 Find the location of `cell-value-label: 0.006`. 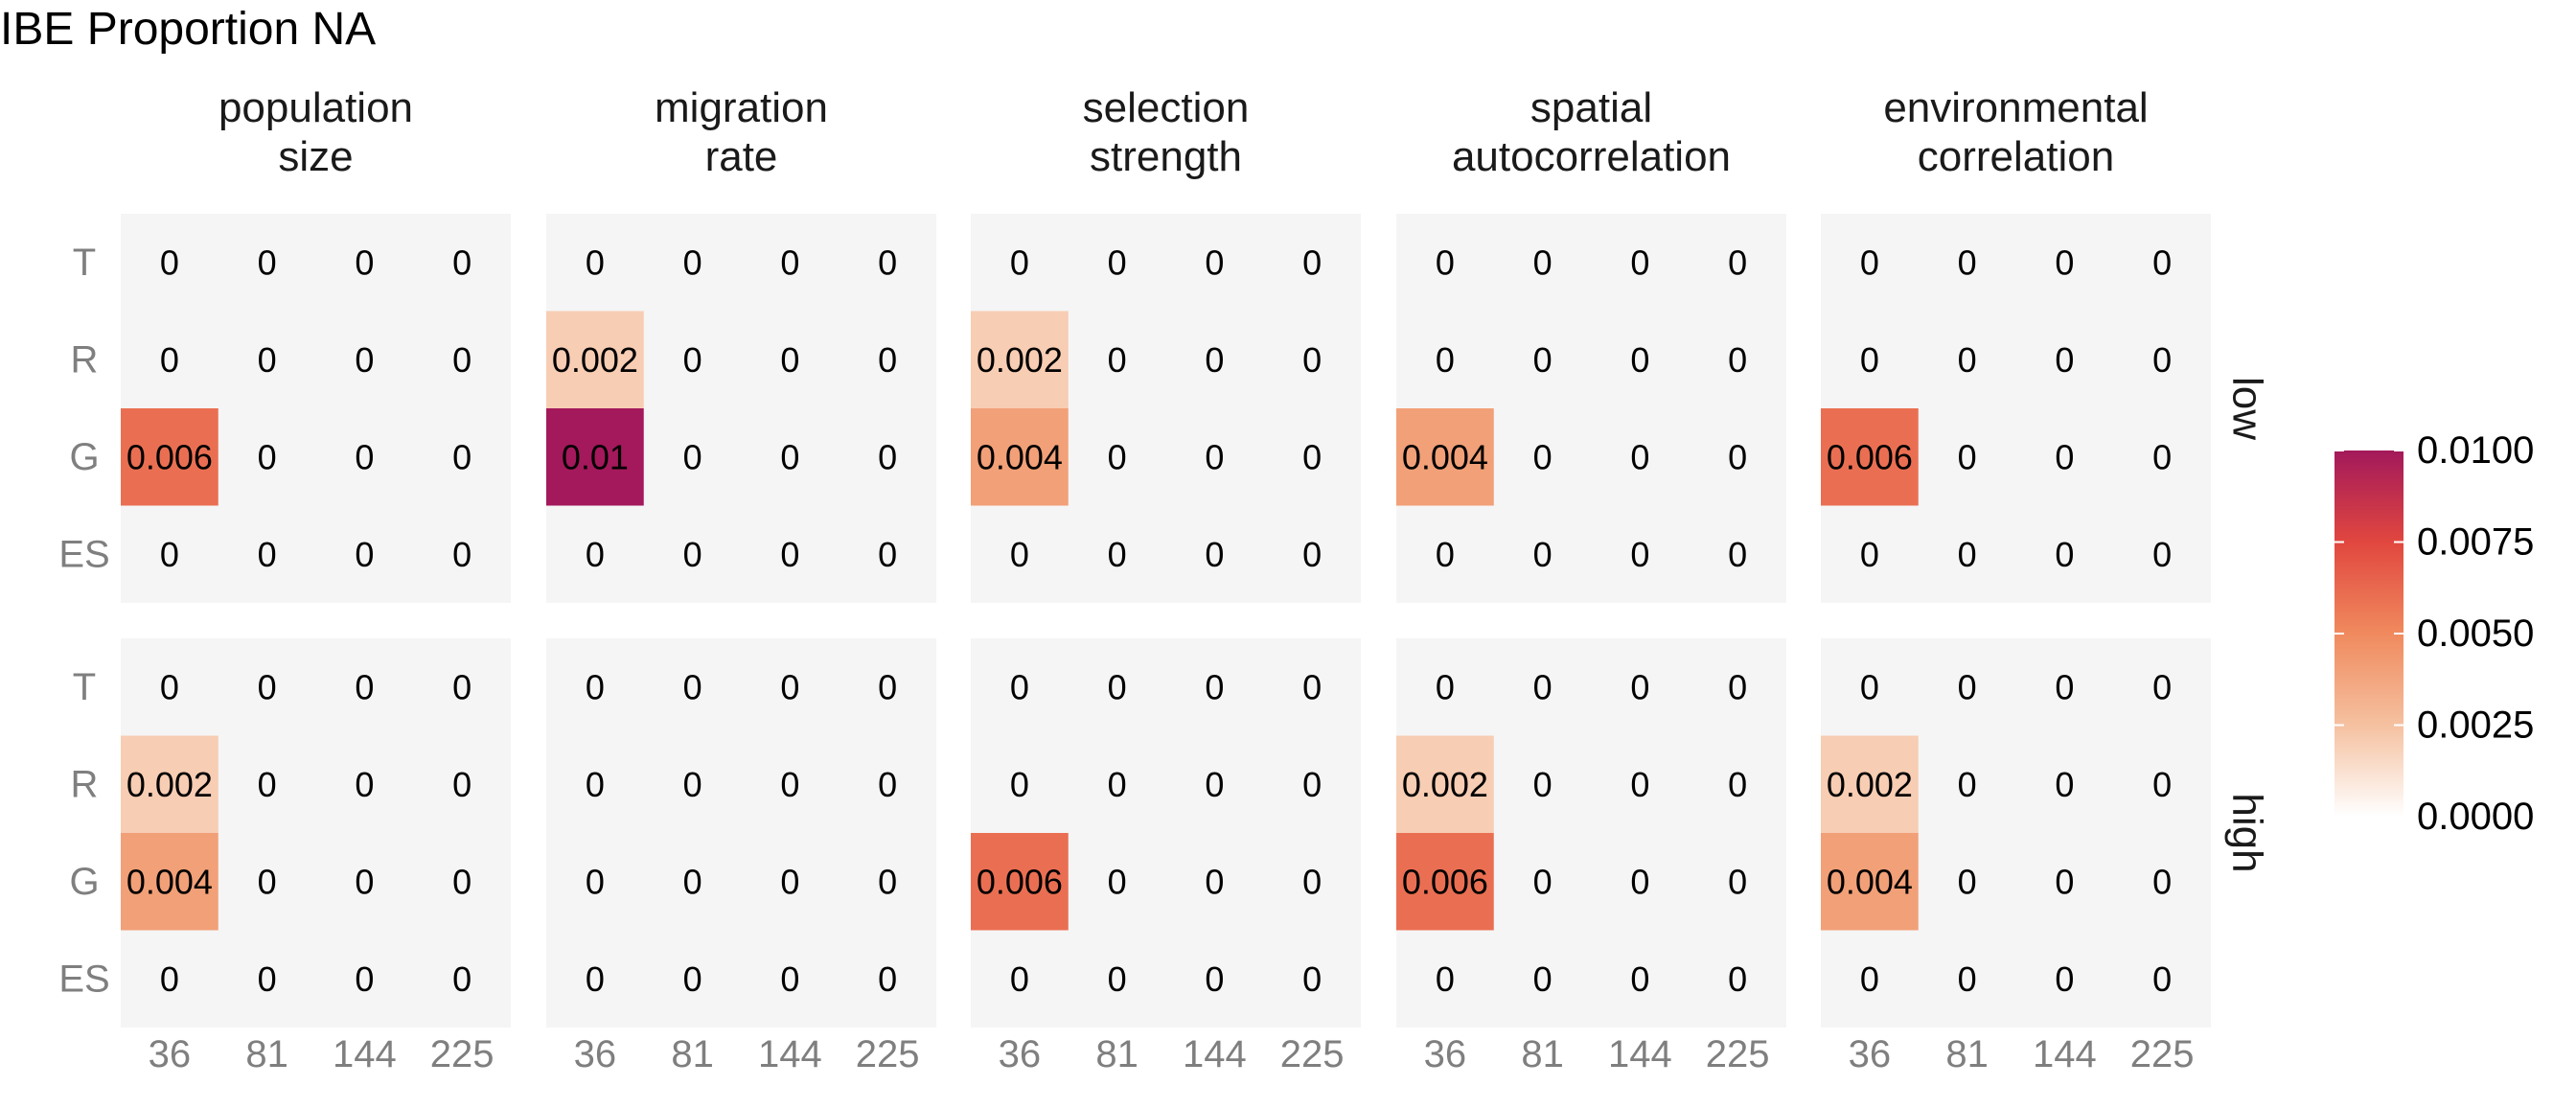

cell-value-label: 0.006 is located at coordinates (1020, 882).